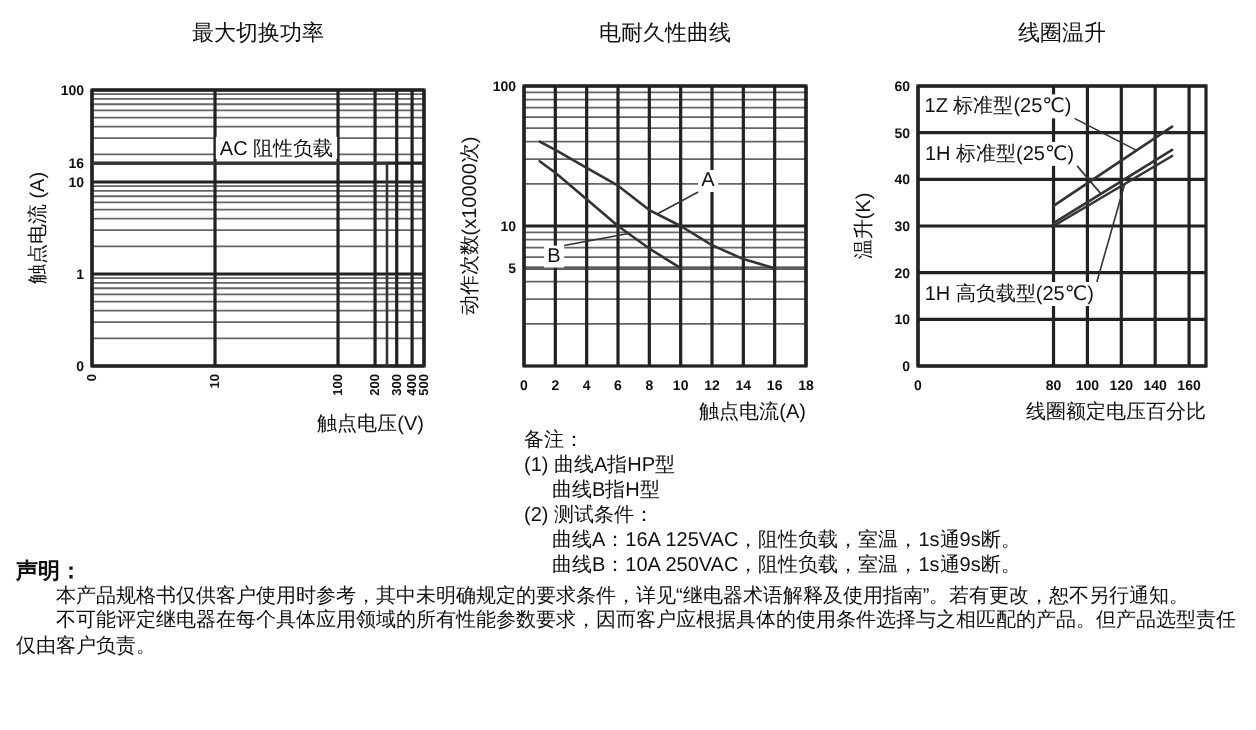 This screenshot has height=730, width=1256. I want to click on y-axis-title: 触点电流 (A), so click(38, 228).